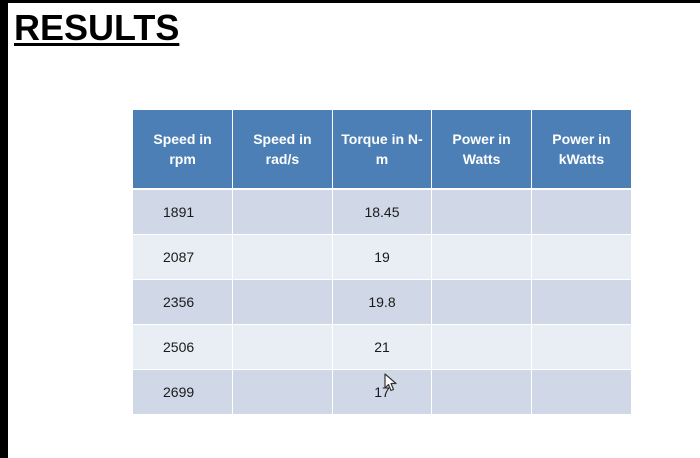 This screenshot has height=458, width=700. I want to click on header-power-kwatts: Power in kWatts, so click(581, 150).